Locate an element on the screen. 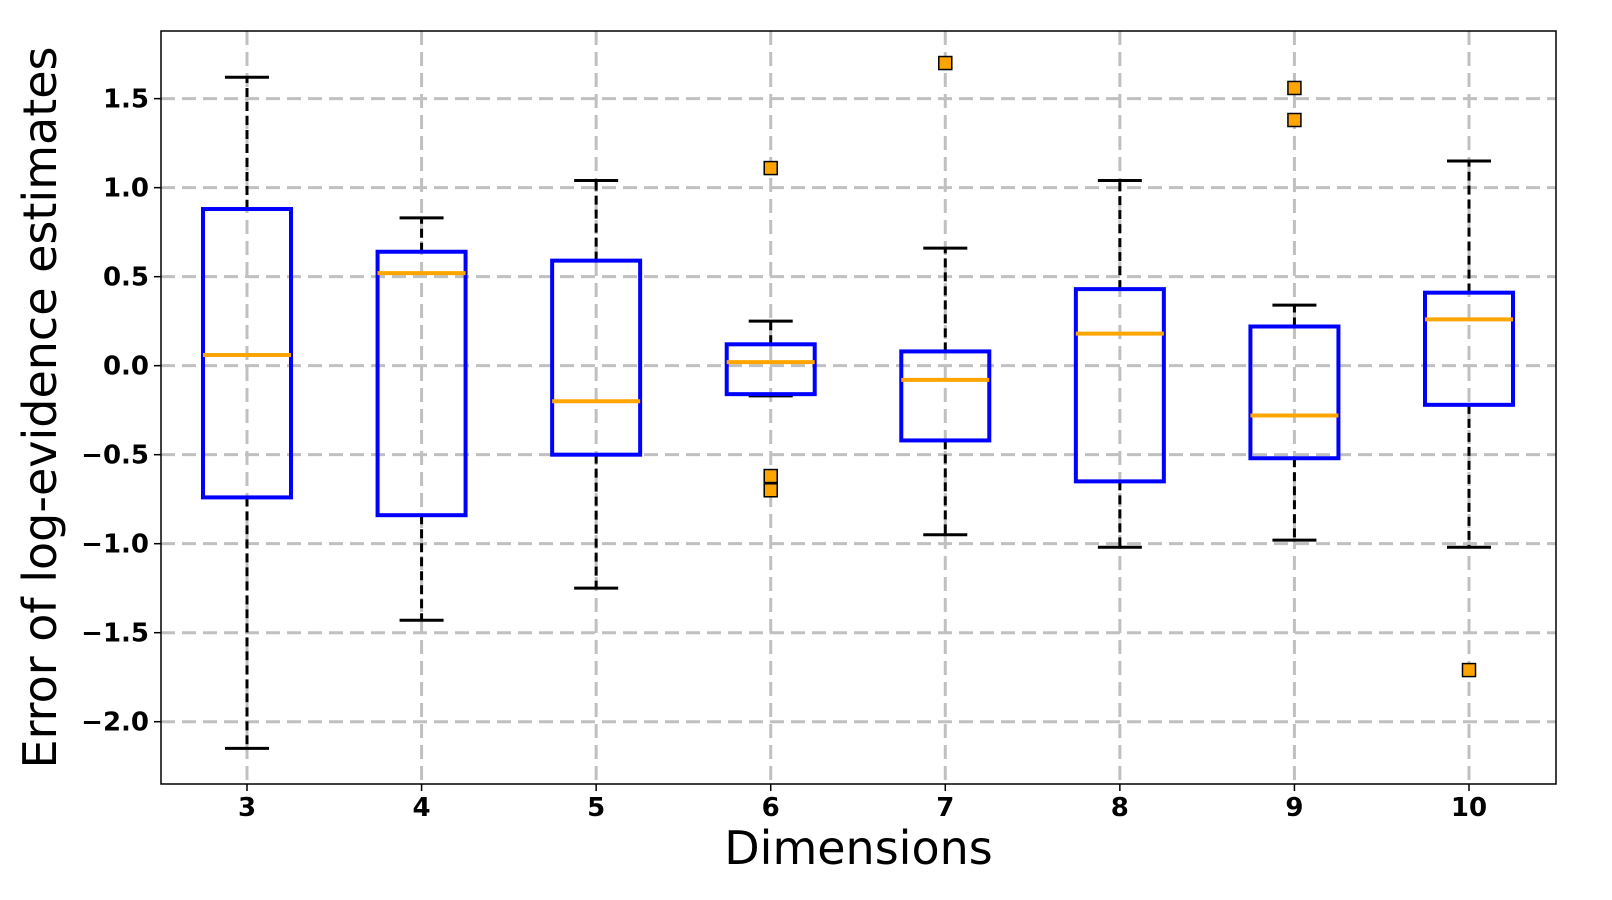  x-tick-label: 8 is located at coordinates (1120, 808).